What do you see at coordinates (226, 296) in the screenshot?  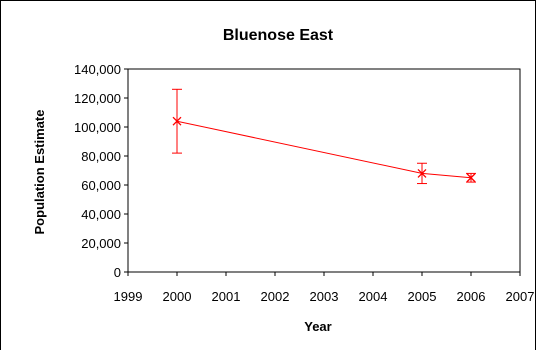 I see `x-tick-label: 2001` at bounding box center [226, 296].